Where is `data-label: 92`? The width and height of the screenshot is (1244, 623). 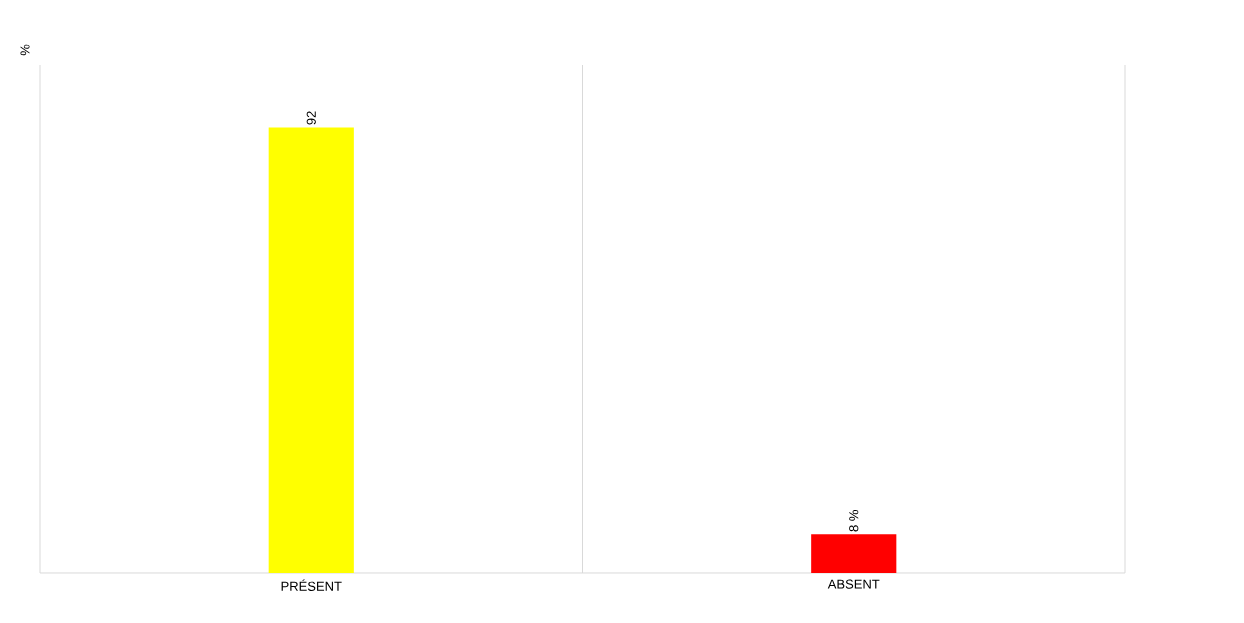
data-label: 92 is located at coordinates (311, 118).